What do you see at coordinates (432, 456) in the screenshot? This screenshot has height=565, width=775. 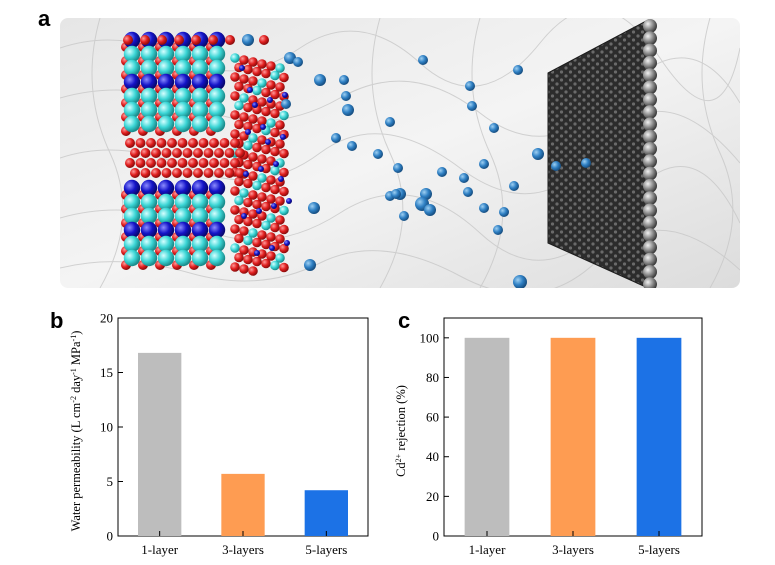 I see `y-tick-label: 40` at bounding box center [432, 456].